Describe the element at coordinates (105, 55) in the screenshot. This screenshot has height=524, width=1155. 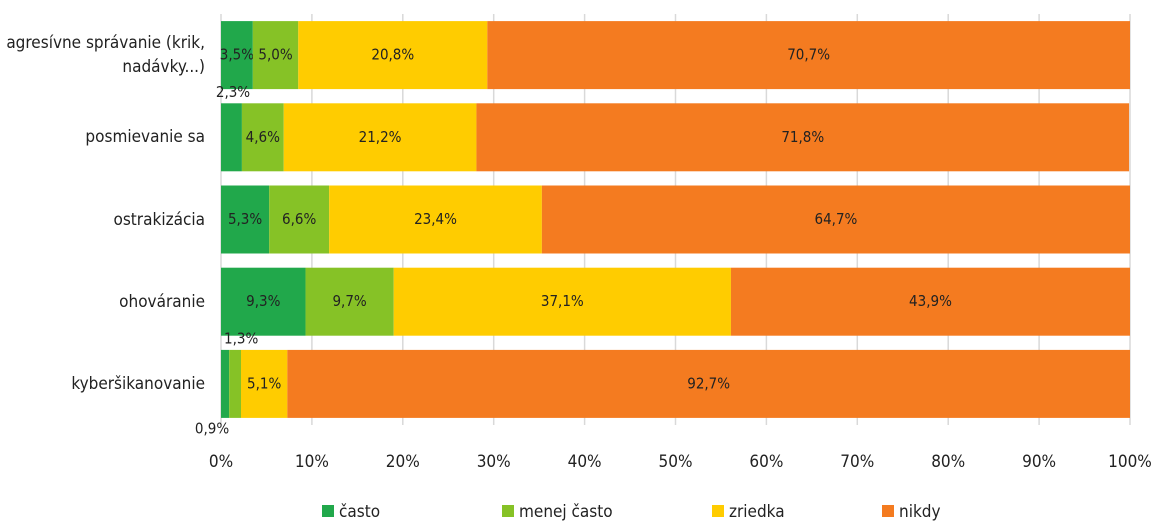
I see `category-label: agresívne správanie (krik, nadávky...)` at that location.